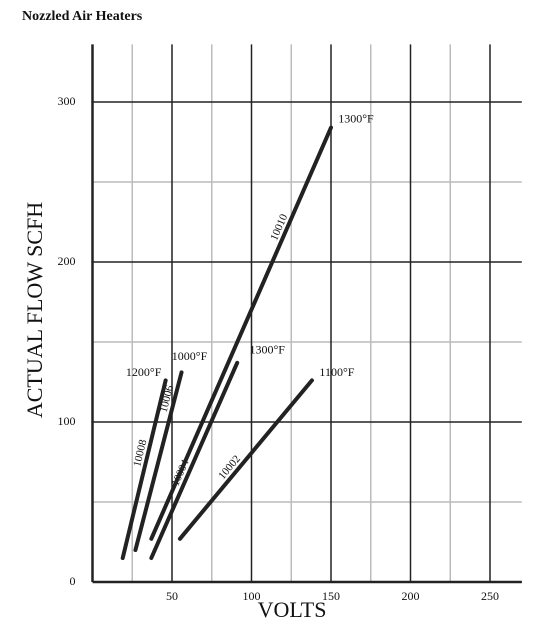 This screenshot has width=560, height=626. I want to click on end-annotation: 1200°F, so click(144, 372).